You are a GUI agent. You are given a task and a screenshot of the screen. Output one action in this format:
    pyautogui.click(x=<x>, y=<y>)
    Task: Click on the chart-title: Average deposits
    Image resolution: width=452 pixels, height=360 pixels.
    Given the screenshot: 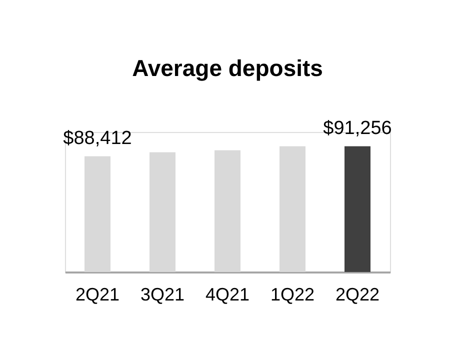 What is the action you would take?
    pyautogui.click(x=227, y=68)
    